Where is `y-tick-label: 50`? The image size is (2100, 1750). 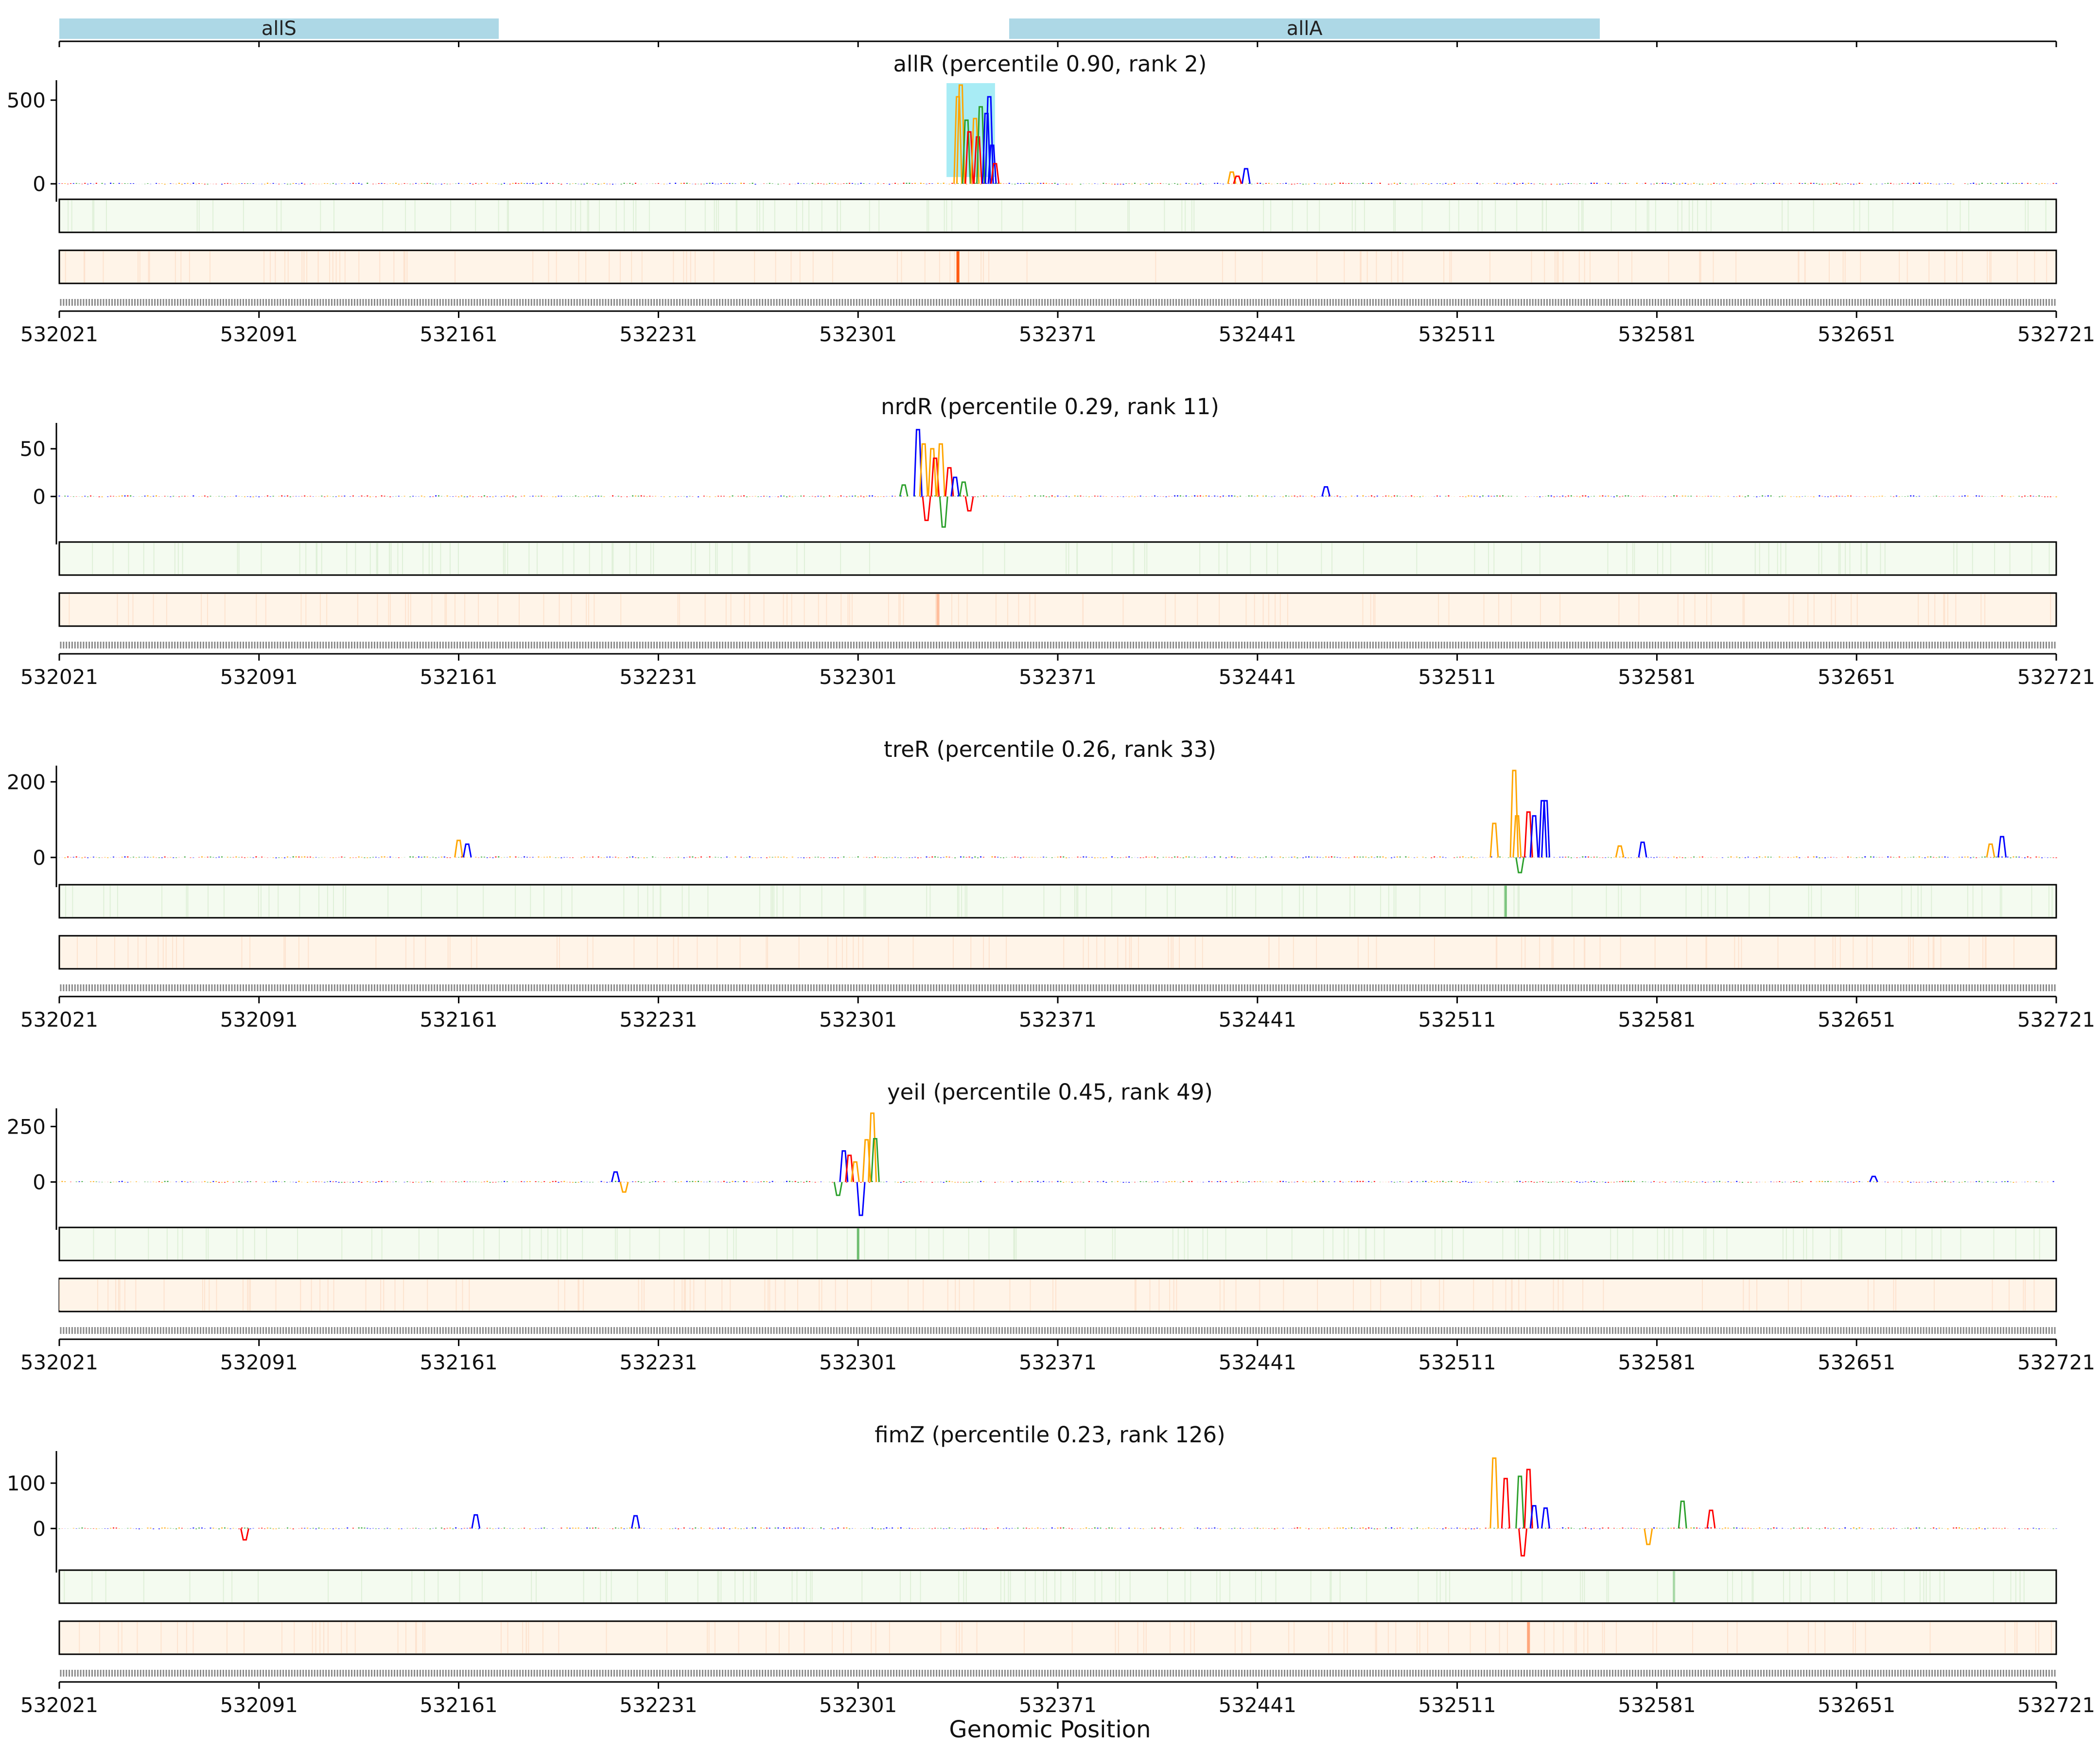 y-tick-label: 50 is located at coordinates (33, 449).